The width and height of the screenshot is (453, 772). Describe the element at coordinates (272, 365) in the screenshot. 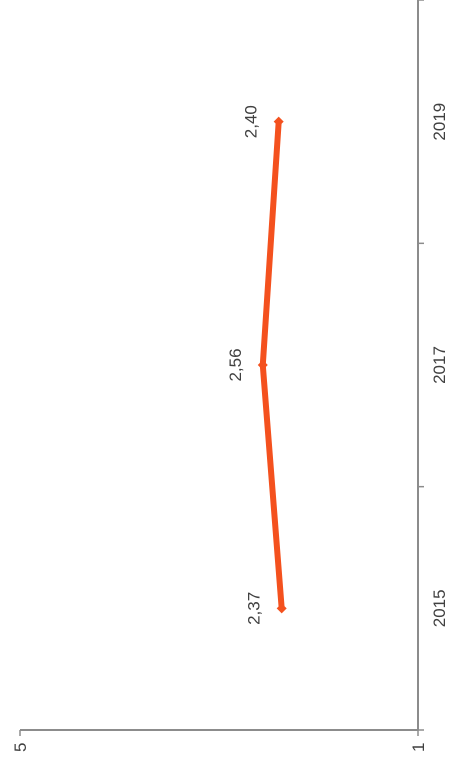

I see `series-line-group` at that location.